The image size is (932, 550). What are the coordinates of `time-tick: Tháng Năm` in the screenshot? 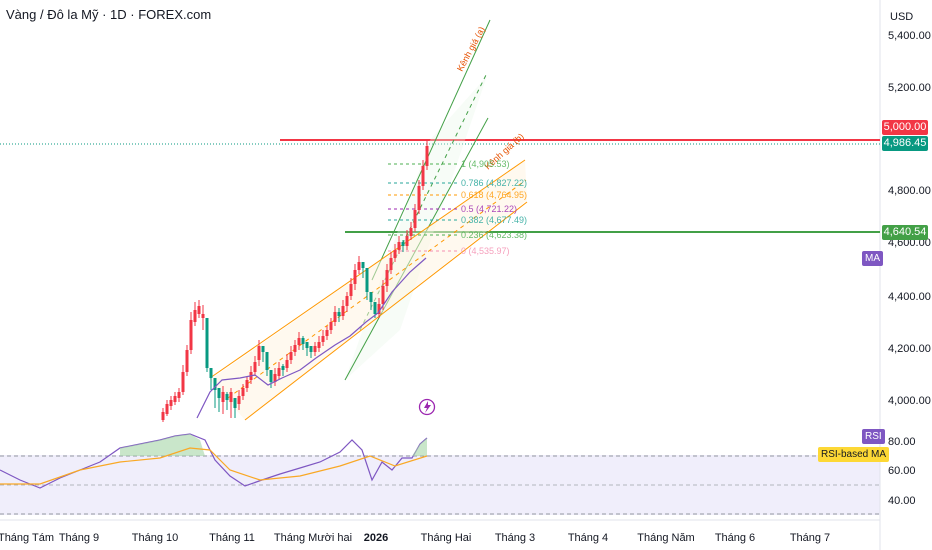 It's located at (665, 538).